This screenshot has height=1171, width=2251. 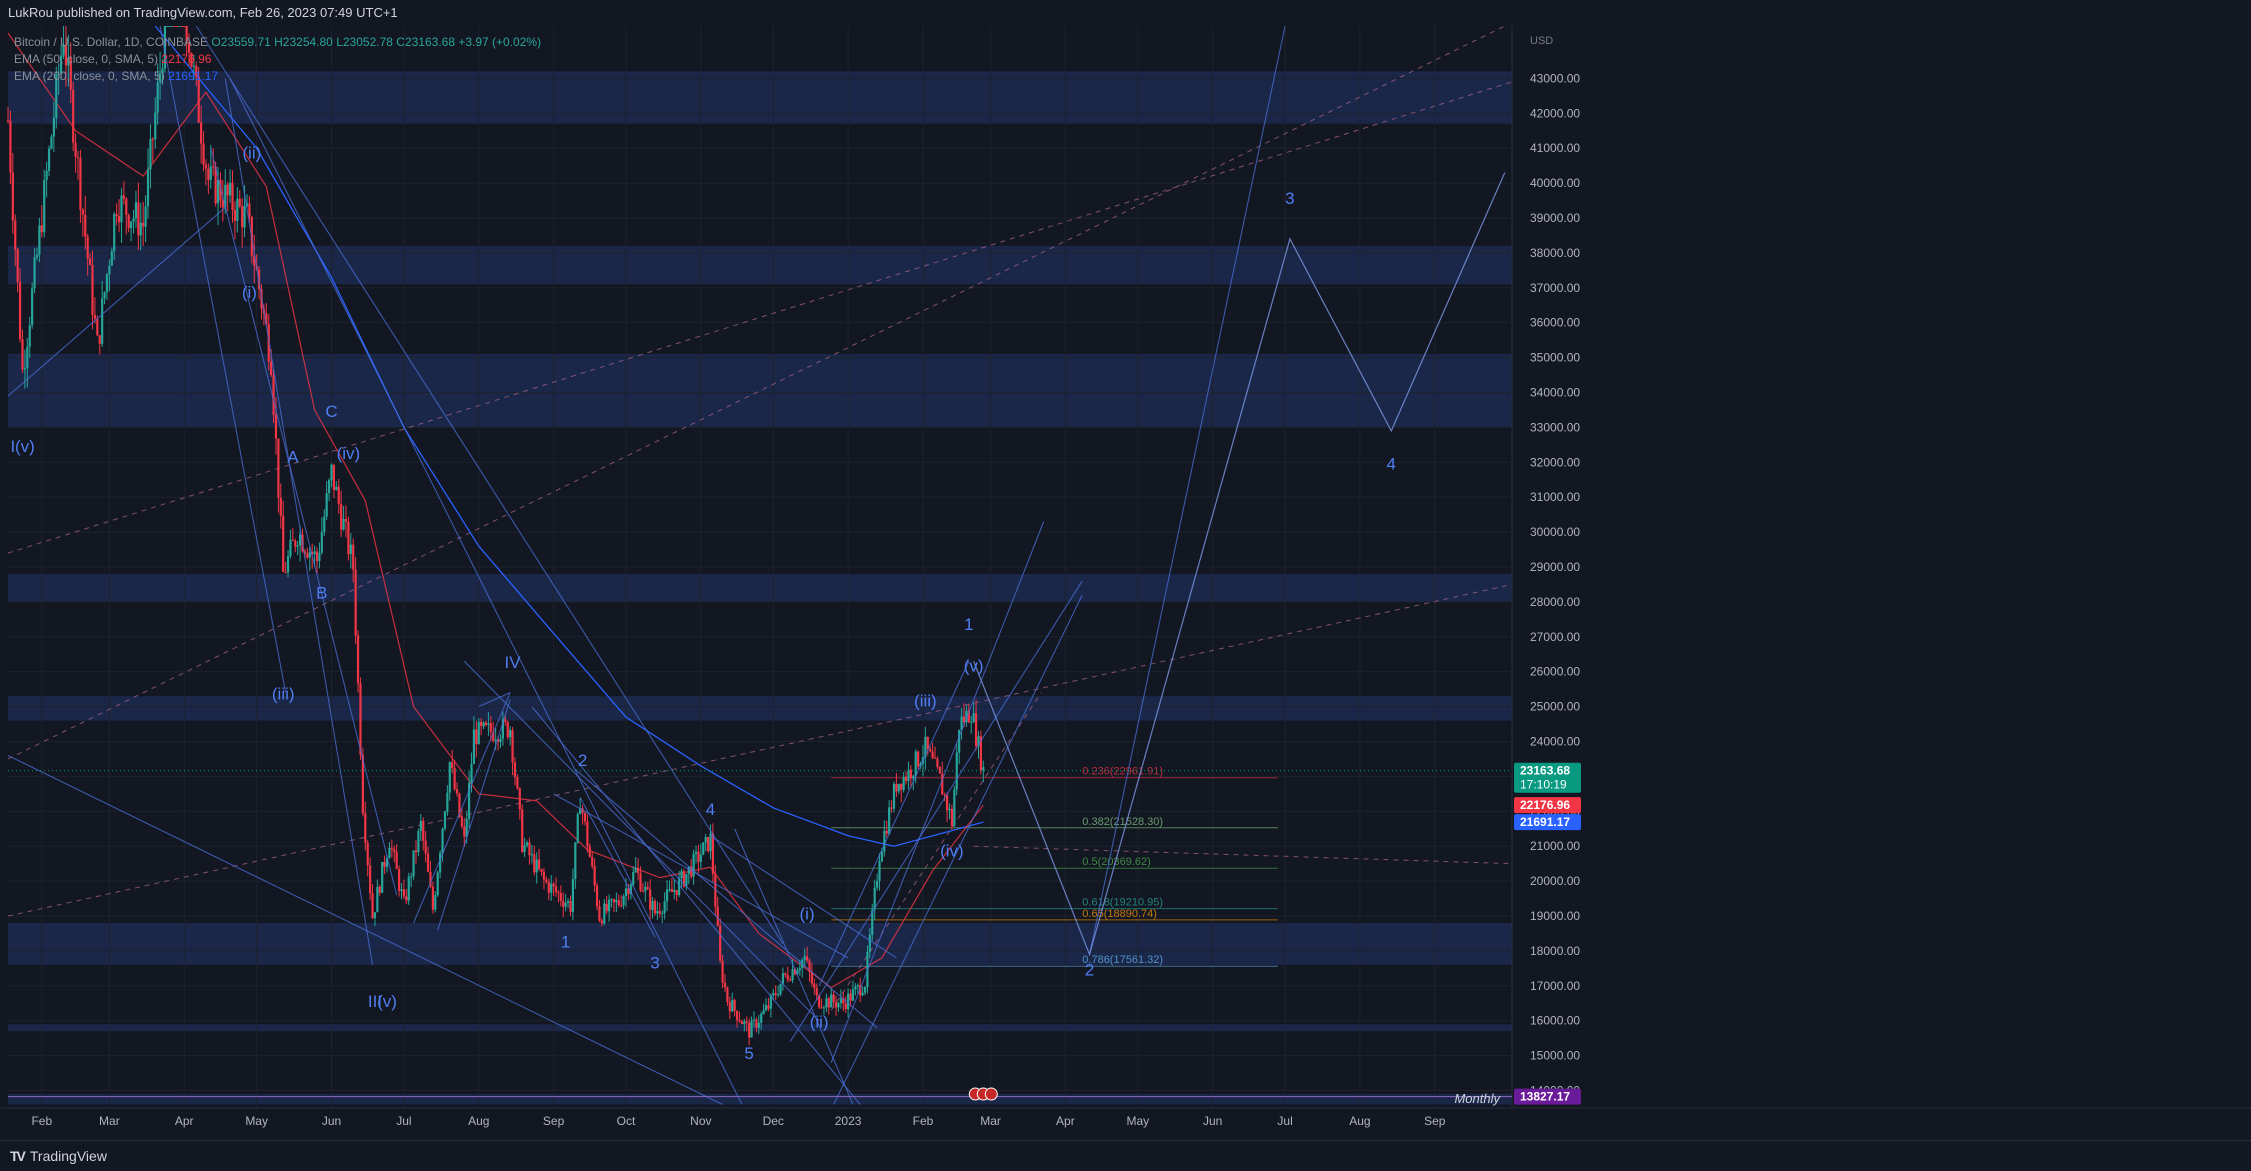 I want to click on legend-ema200-label: EMA (200, close, 0, SMA, 5), so click(x=89, y=76).